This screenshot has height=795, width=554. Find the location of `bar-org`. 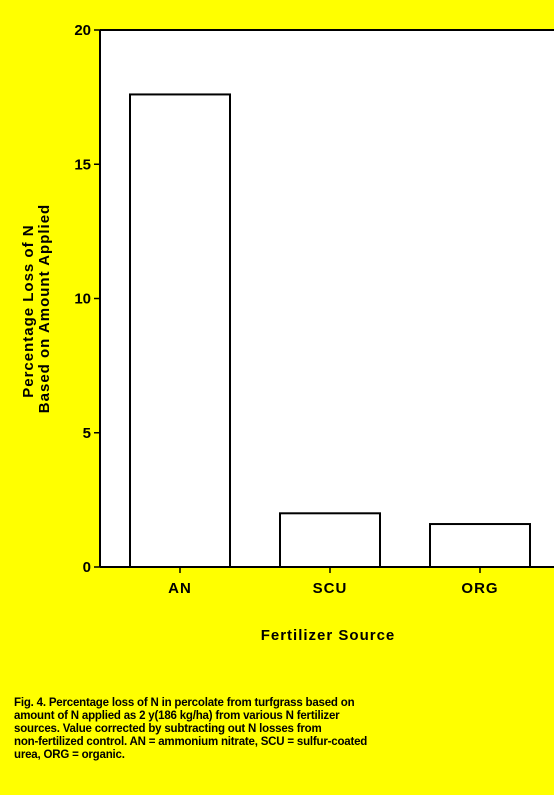

bar-org is located at coordinates (480, 545).